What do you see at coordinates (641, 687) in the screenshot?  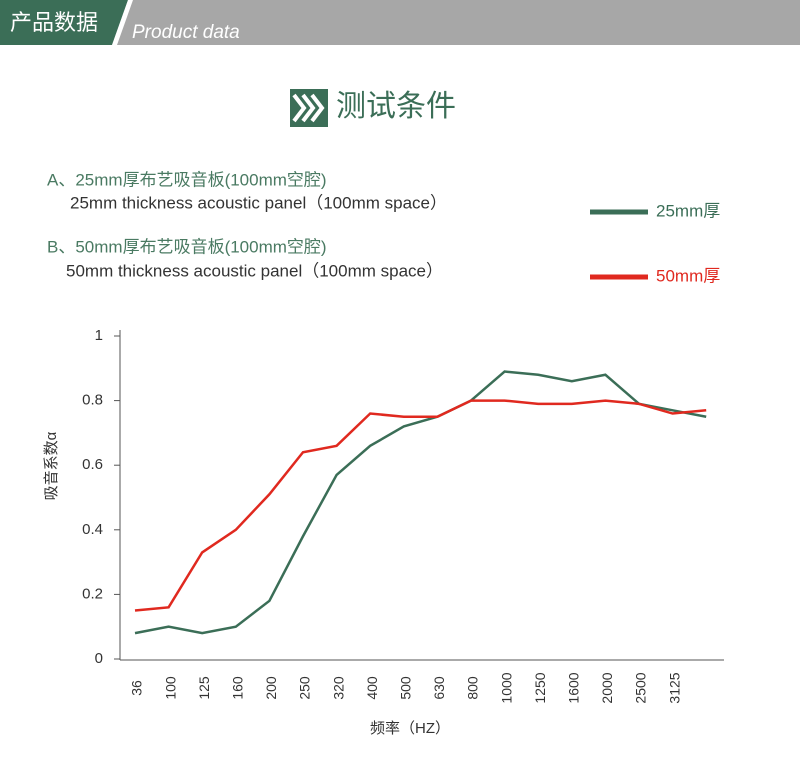 I see `x-tick-label: 2500` at bounding box center [641, 687].